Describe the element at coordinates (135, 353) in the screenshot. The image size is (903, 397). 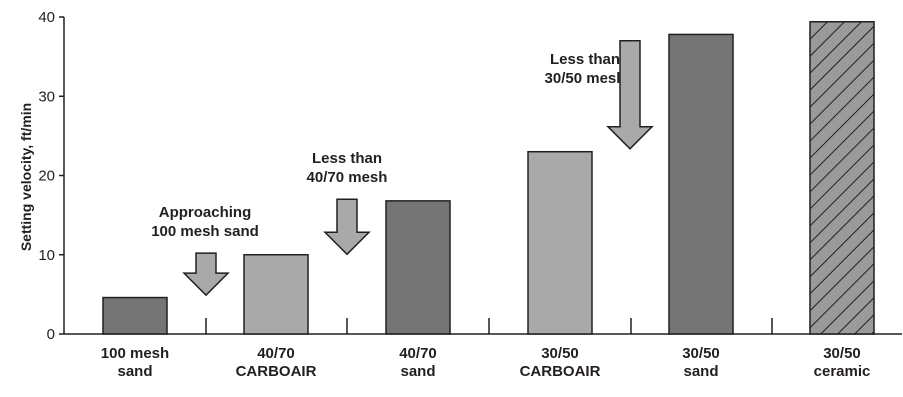
I see `x-tick-label: 100 mesh` at that location.